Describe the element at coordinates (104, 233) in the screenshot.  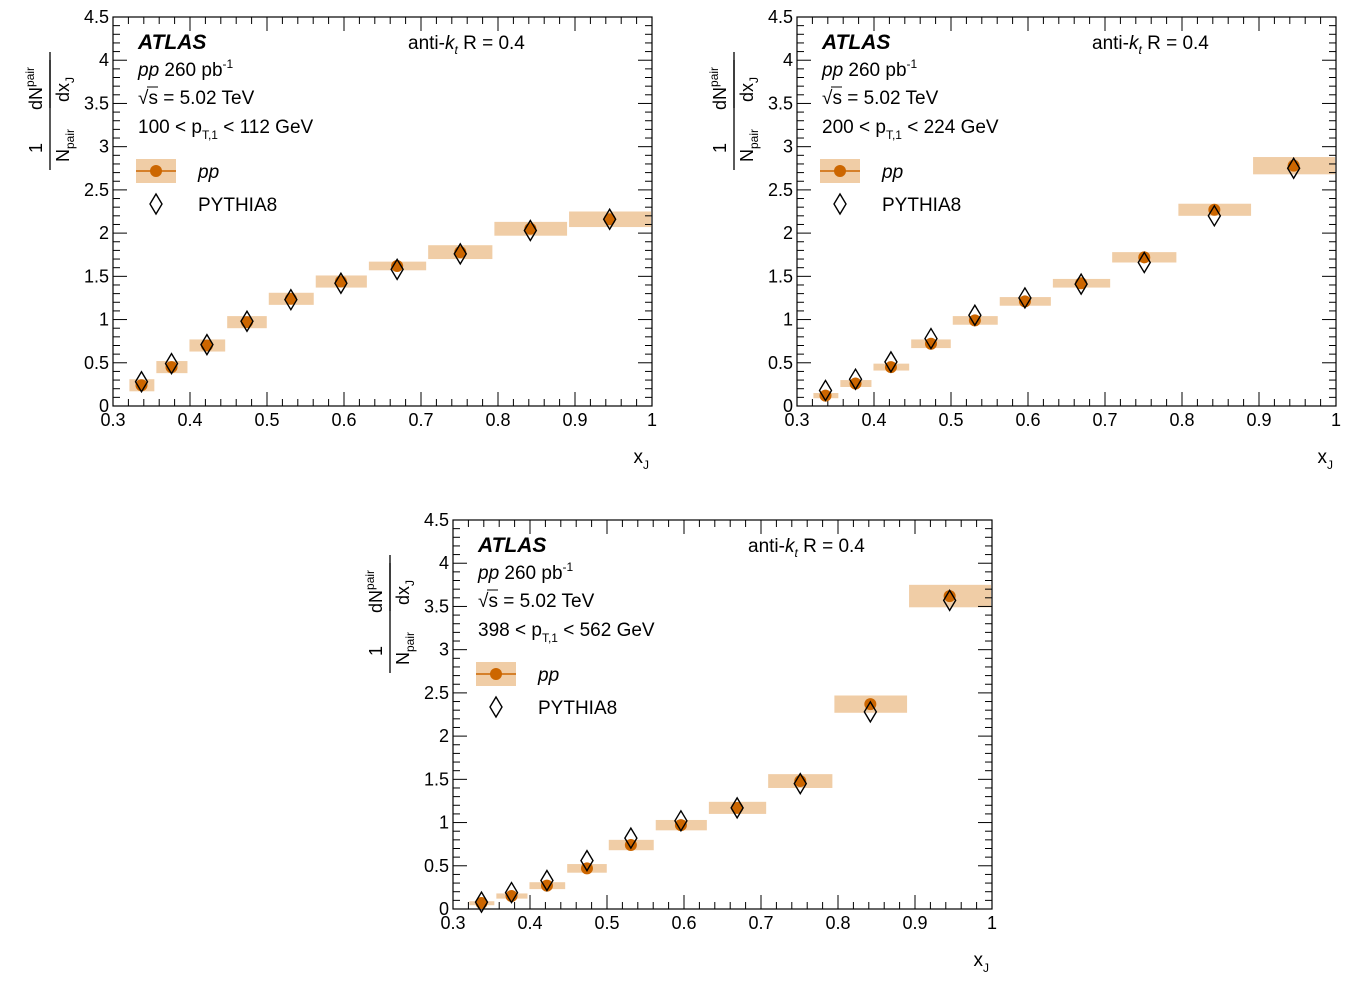
I see `y-tick-label: 2` at that location.